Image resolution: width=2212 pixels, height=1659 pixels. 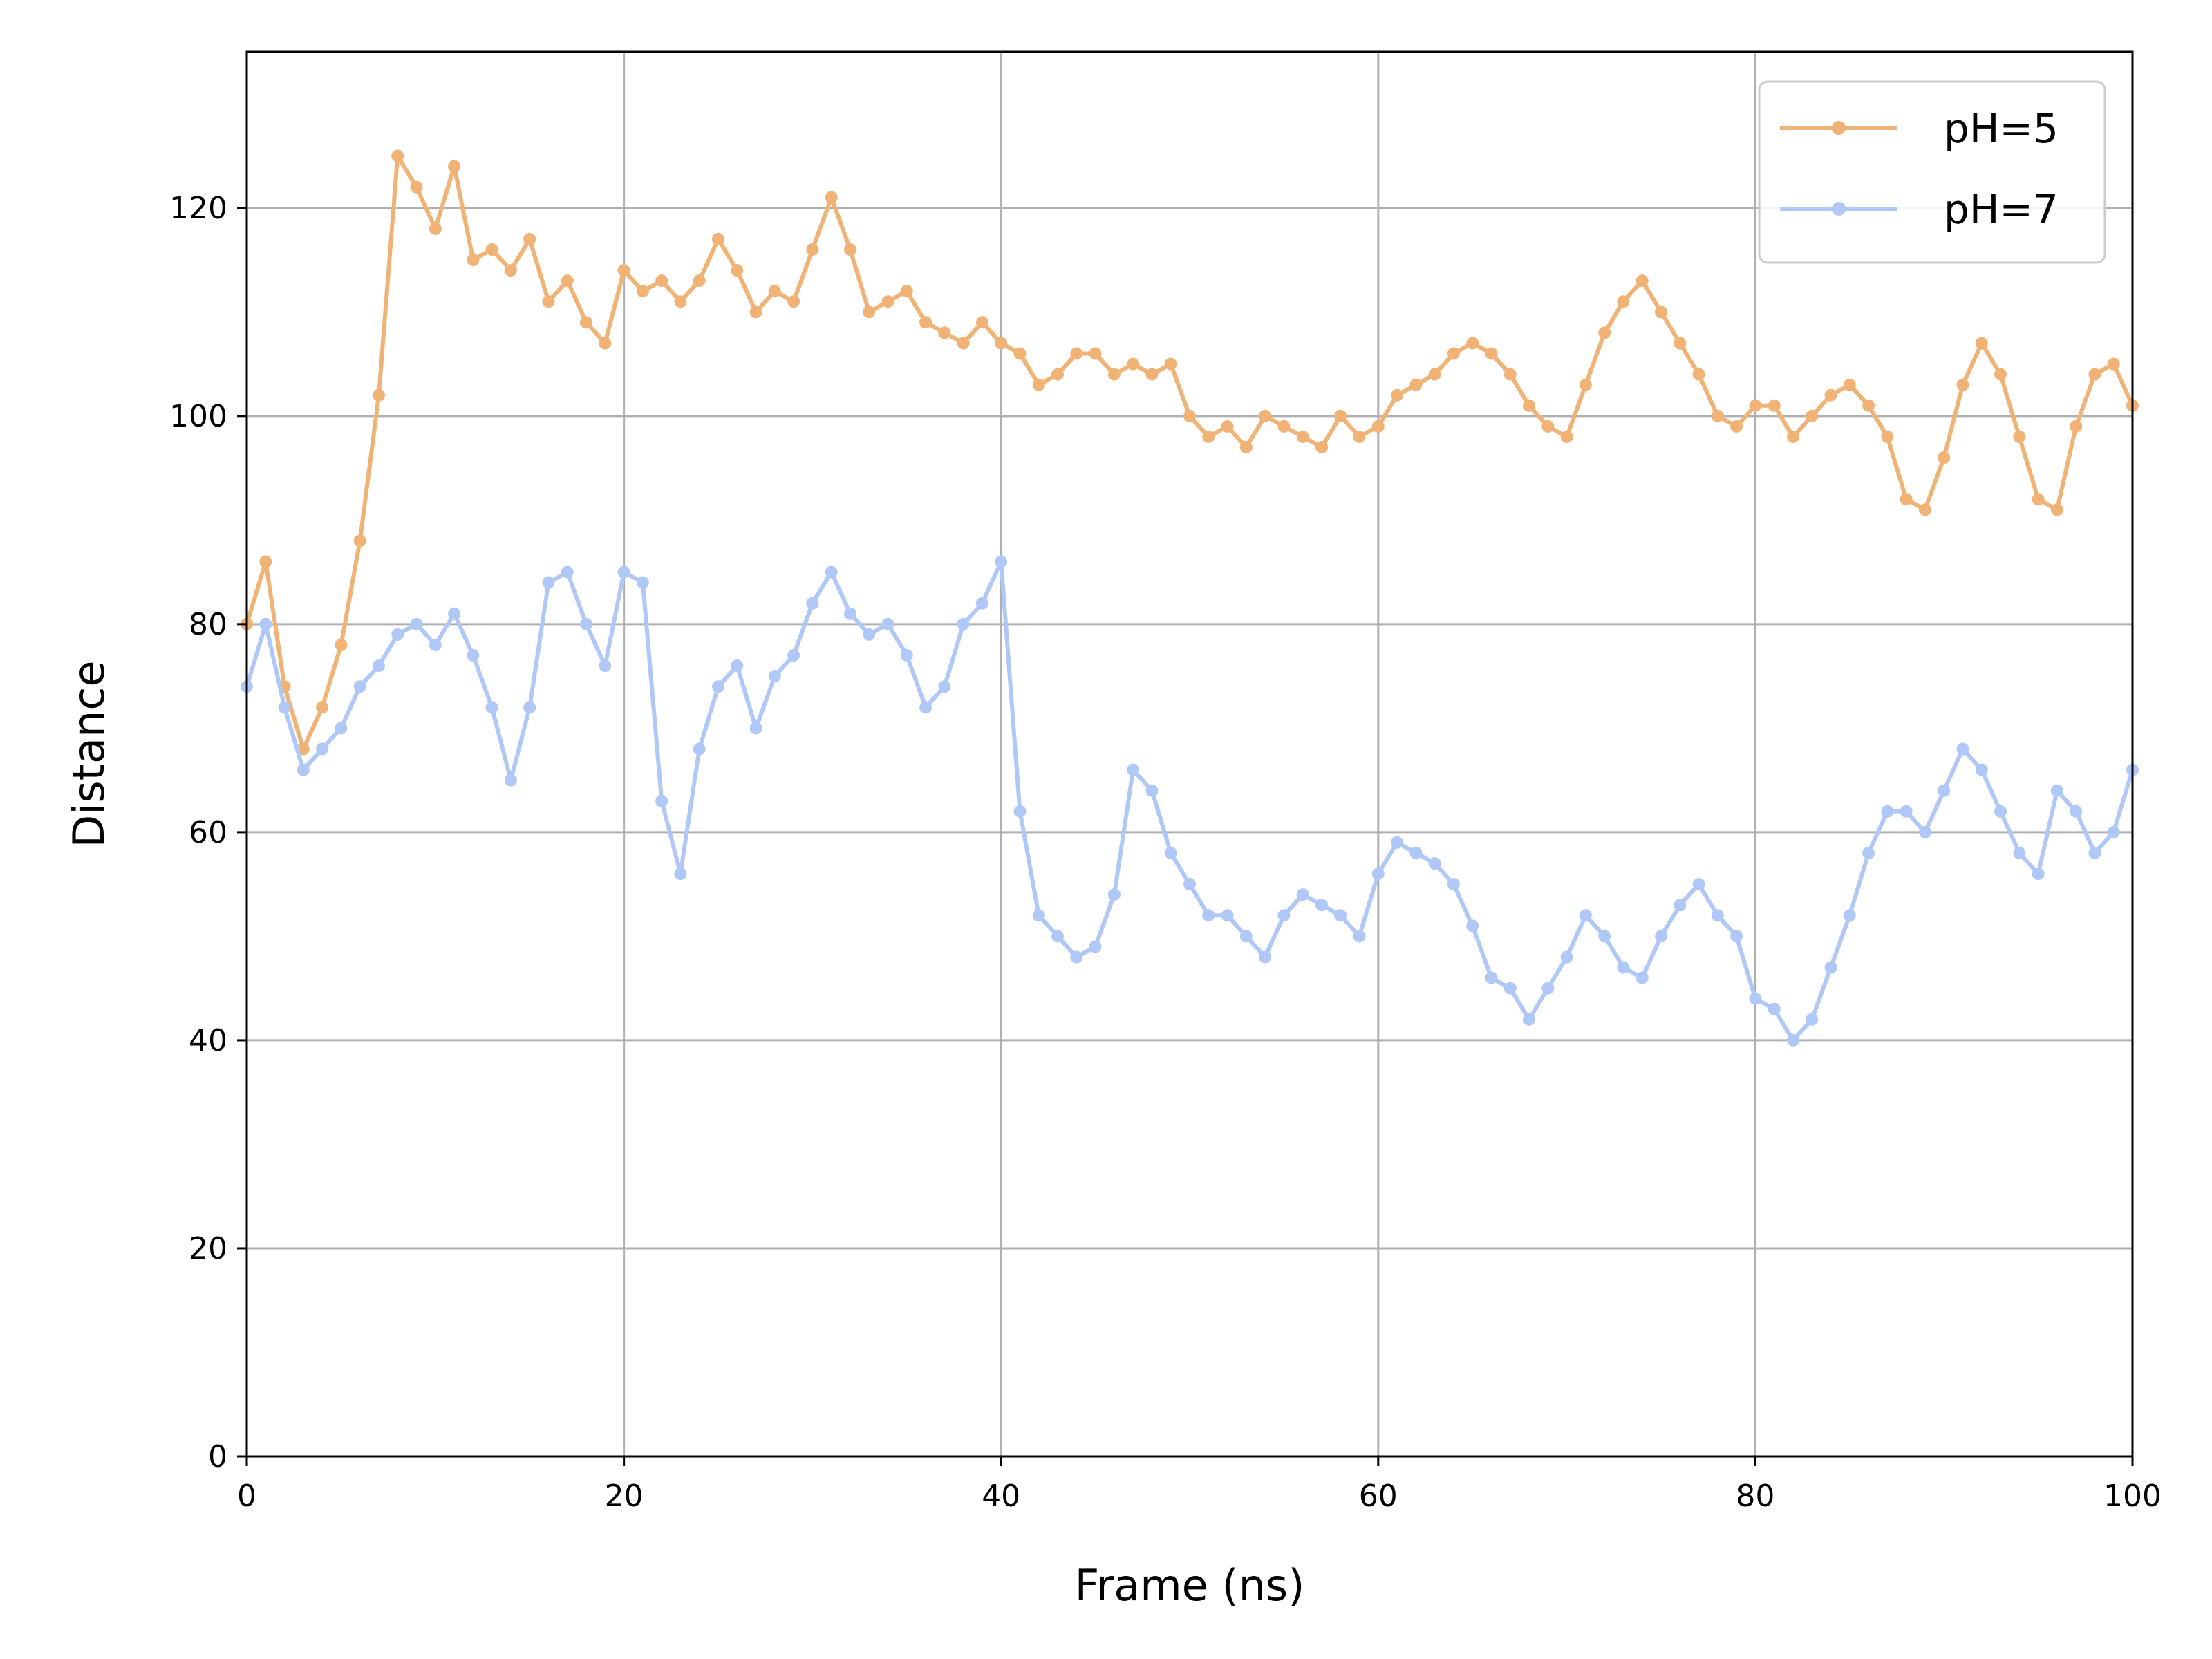 What do you see at coordinates (198, 208) in the screenshot?
I see `y-tick-label: 120` at bounding box center [198, 208].